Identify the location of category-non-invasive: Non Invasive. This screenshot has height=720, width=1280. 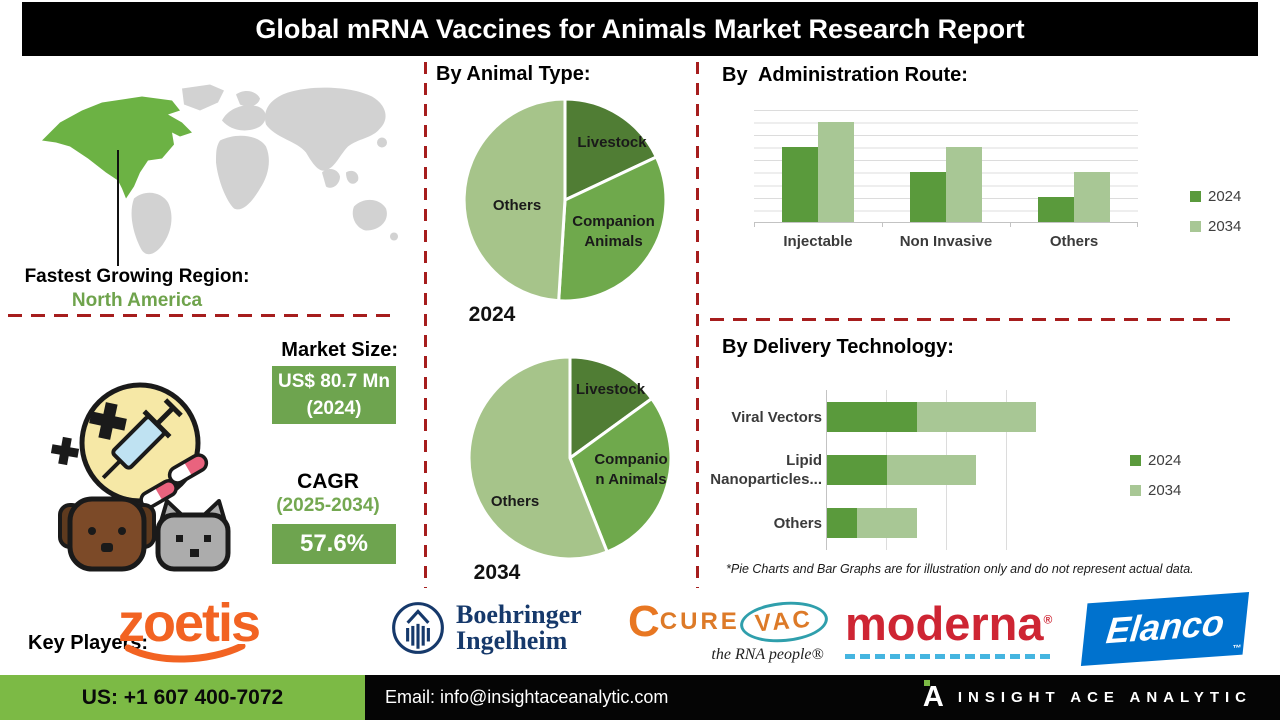
(946, 241).